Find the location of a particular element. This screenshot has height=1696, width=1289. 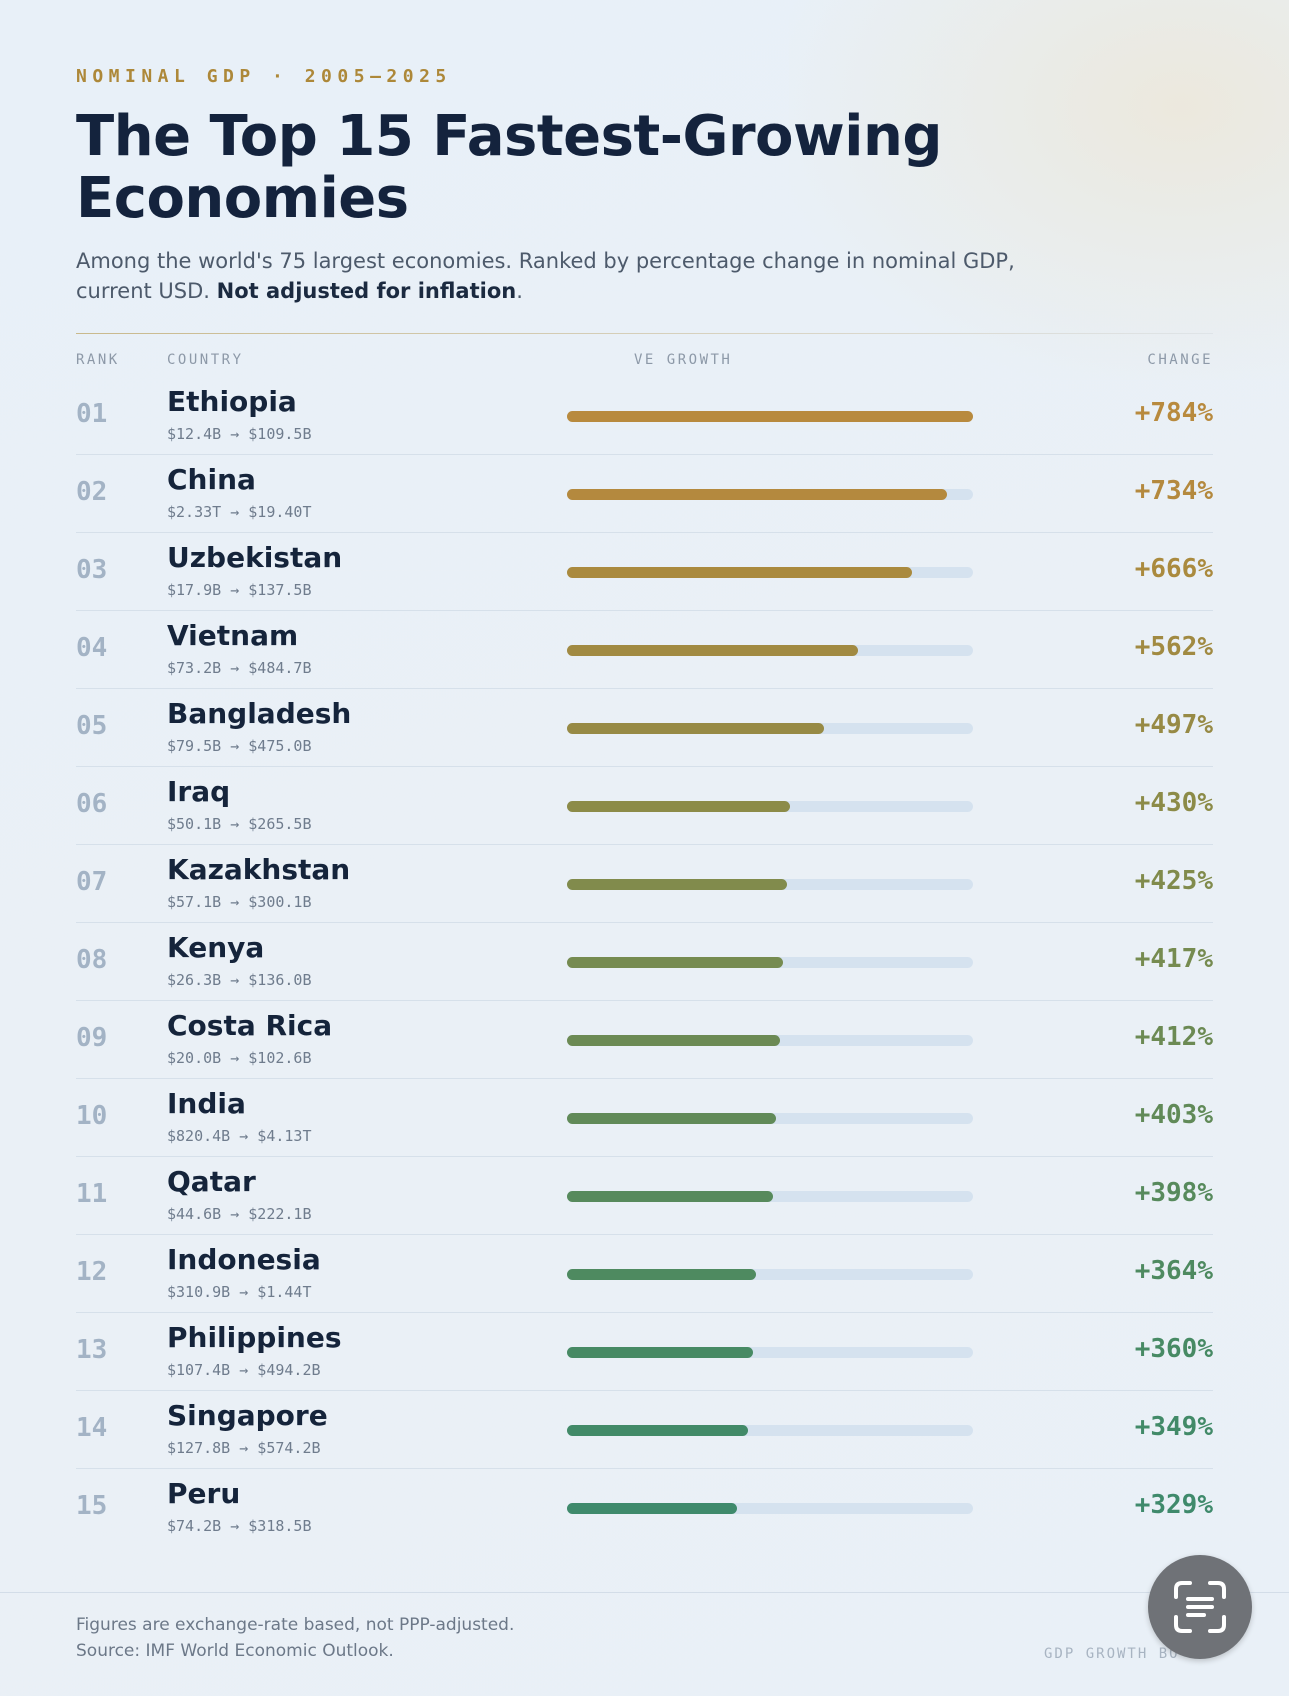

lens-scan-button is located at coordinates (1200, 1607).